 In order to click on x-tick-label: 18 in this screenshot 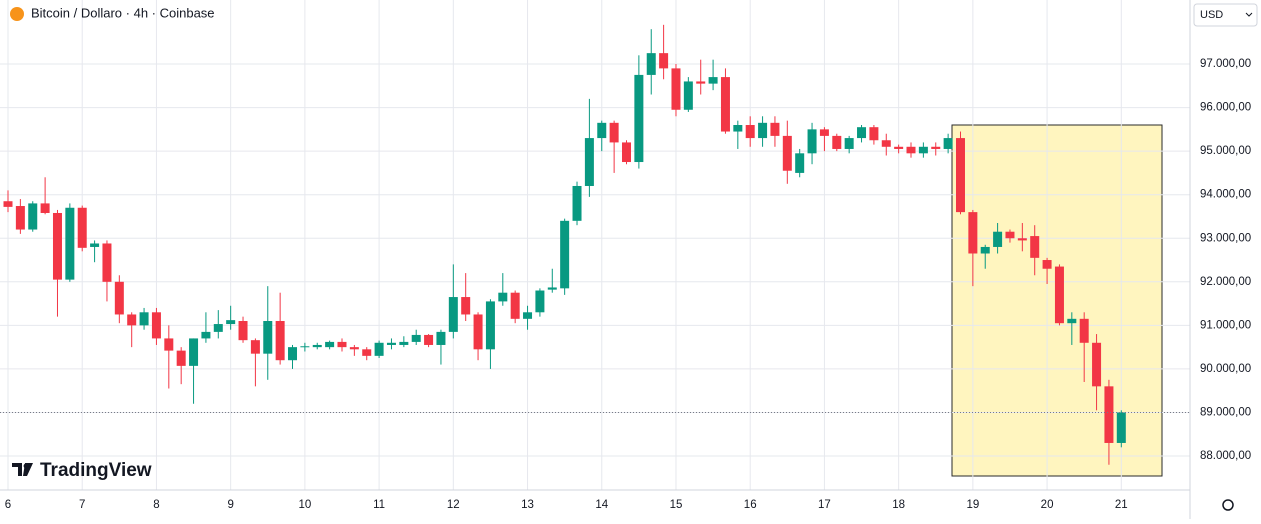, I will do `click(898, 505)`.